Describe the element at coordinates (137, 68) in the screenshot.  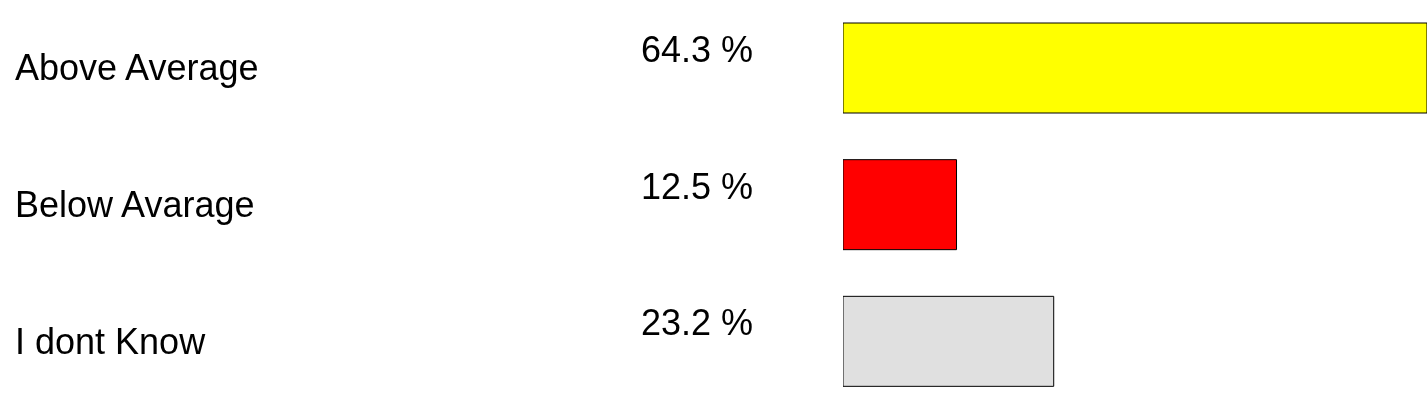
I see `y-tick-label: Above Average` at that location.